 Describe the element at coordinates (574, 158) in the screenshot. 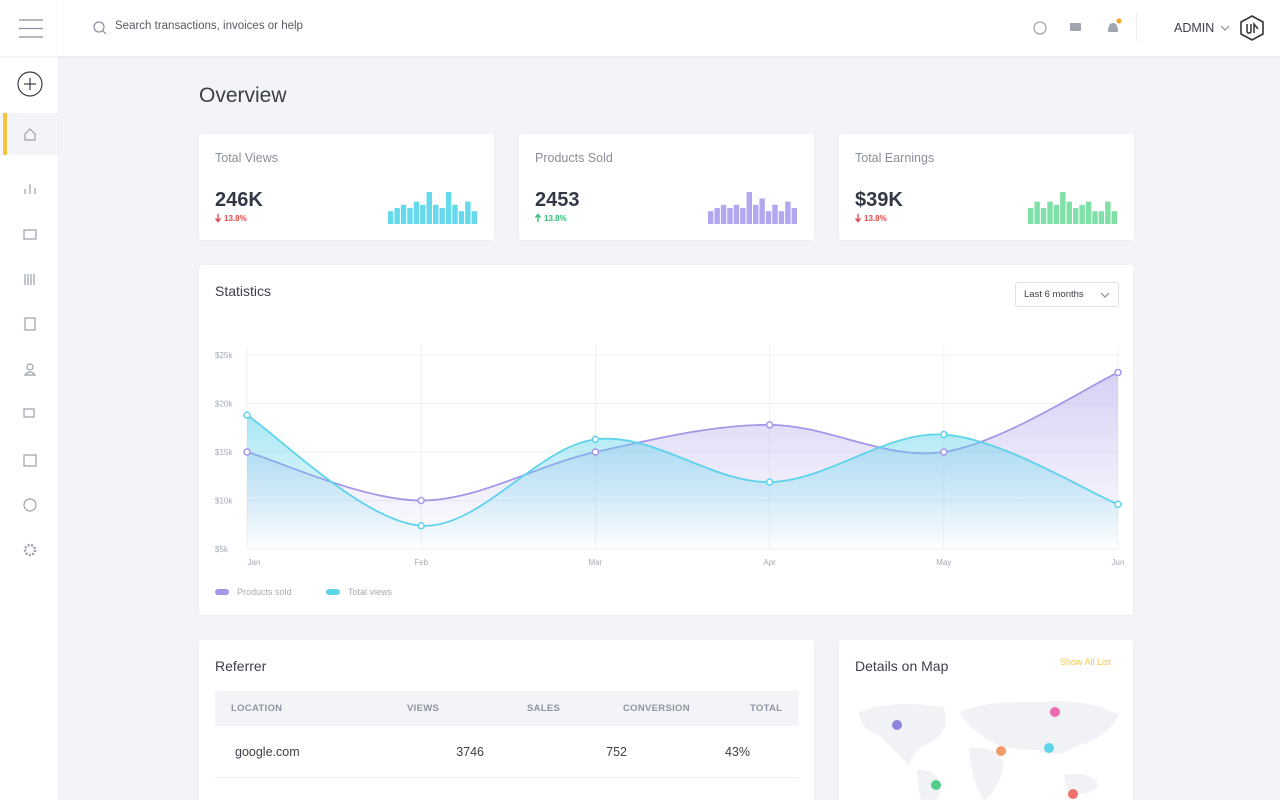

I see `card-label: Products Sold` at that location.